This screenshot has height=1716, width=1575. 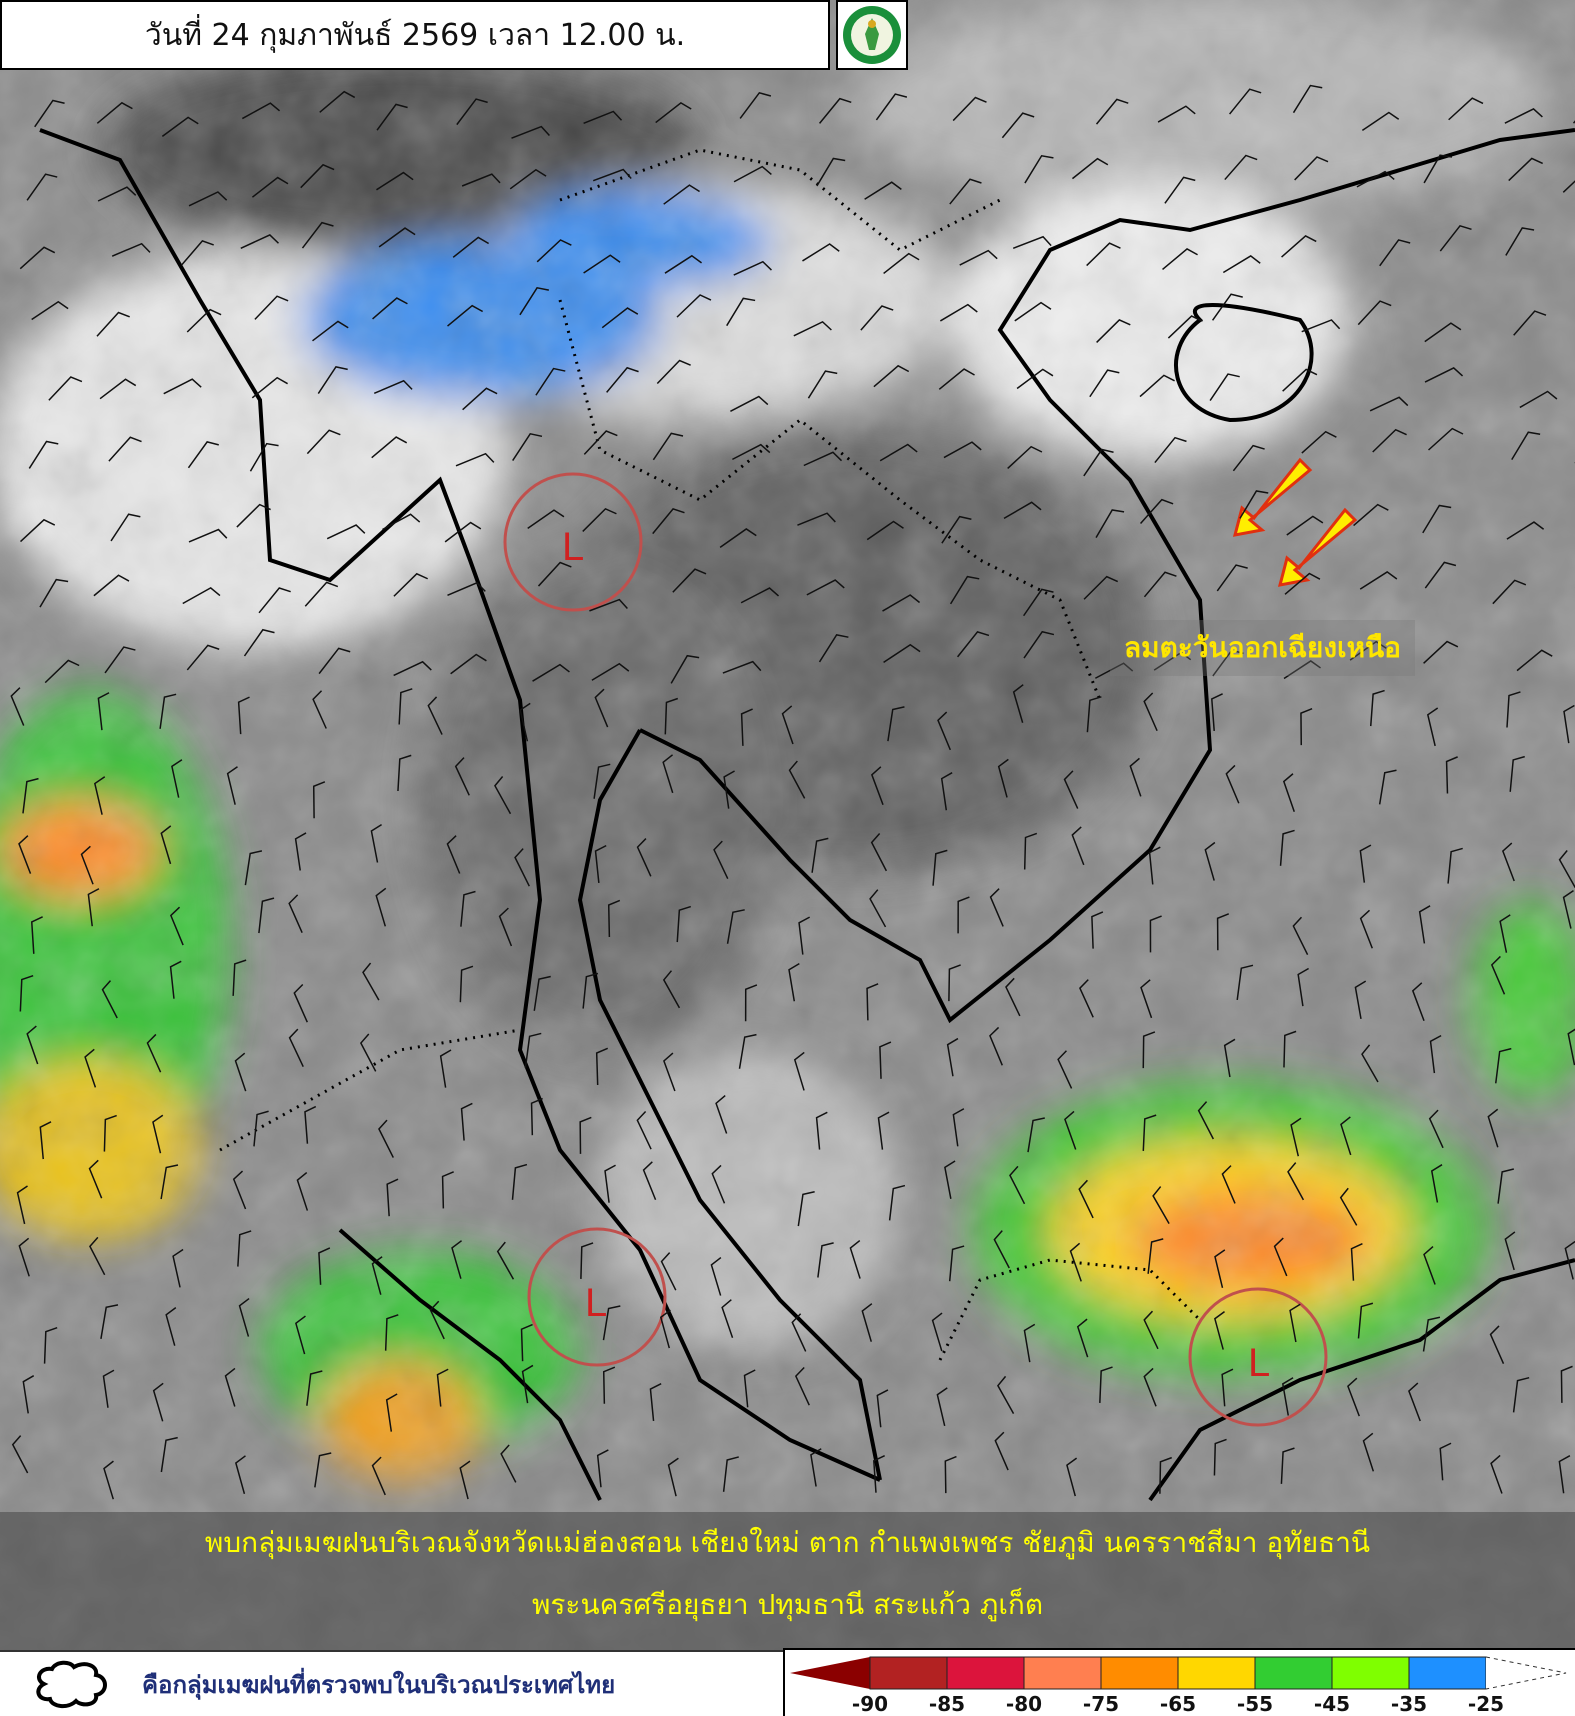 I want to click on caption-line-2: พระนครศรีอยุธยา ปทุมธานี สระแก้ว ภูเก็ต, so click(x=787, y=1604).